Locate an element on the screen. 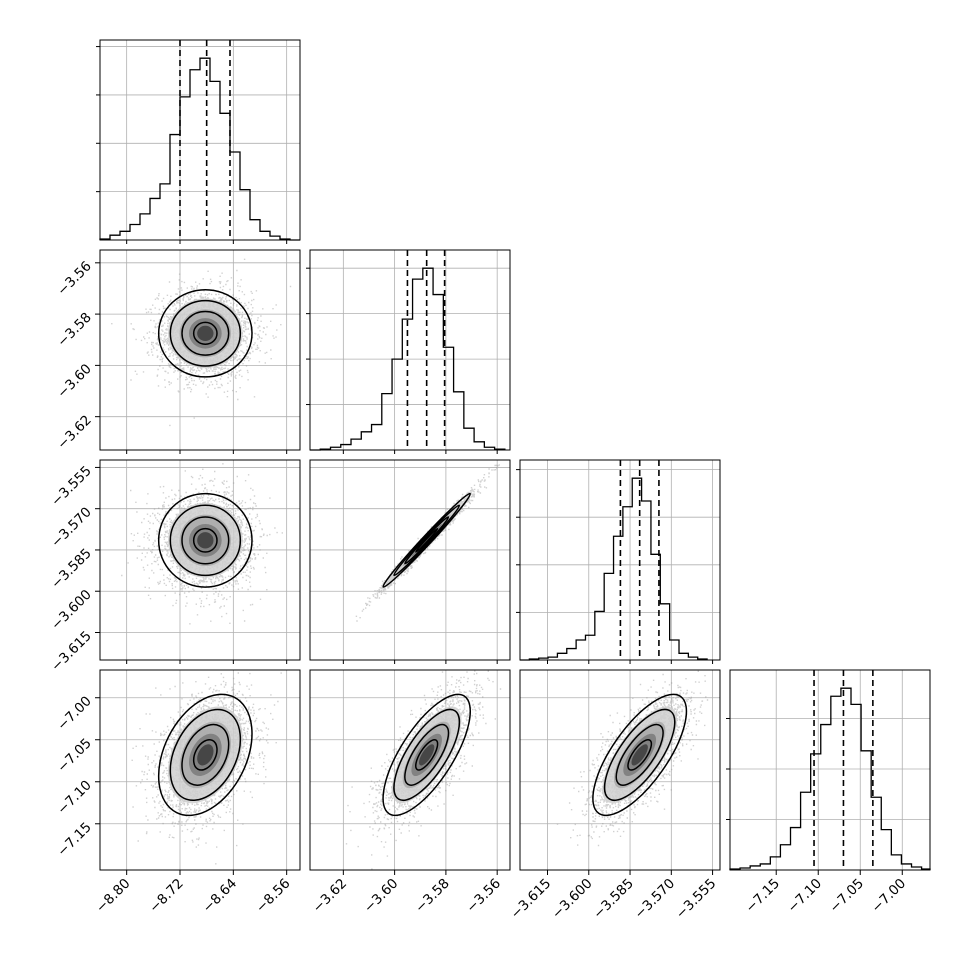  tick-label-y-2-4: −3.555 is located at coordinates (71, 486).